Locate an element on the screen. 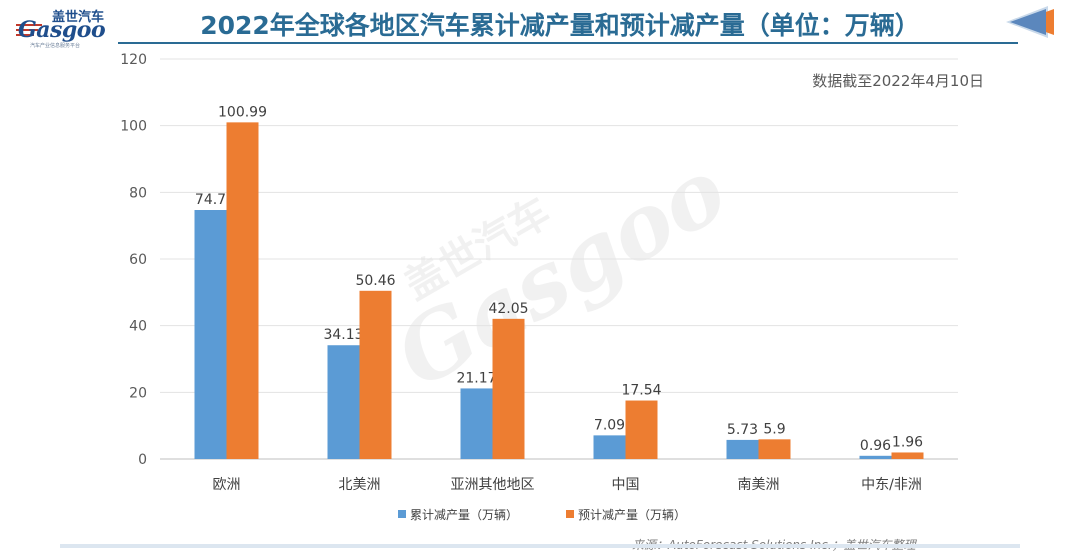 The height and width of the screenshot is (553, 1080). y-axis: 0 20 40 60 80 100 120 is located at coordinates (133, 260).